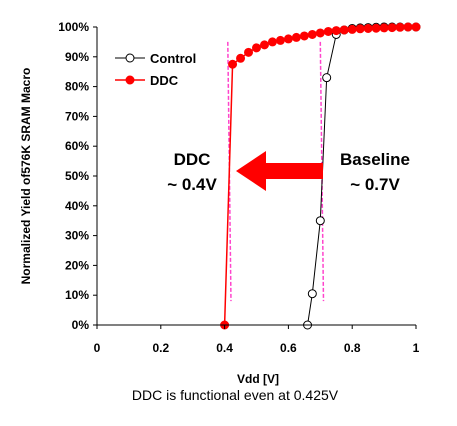  I want to click on y-tick-label: 40%, so click(77, 206).